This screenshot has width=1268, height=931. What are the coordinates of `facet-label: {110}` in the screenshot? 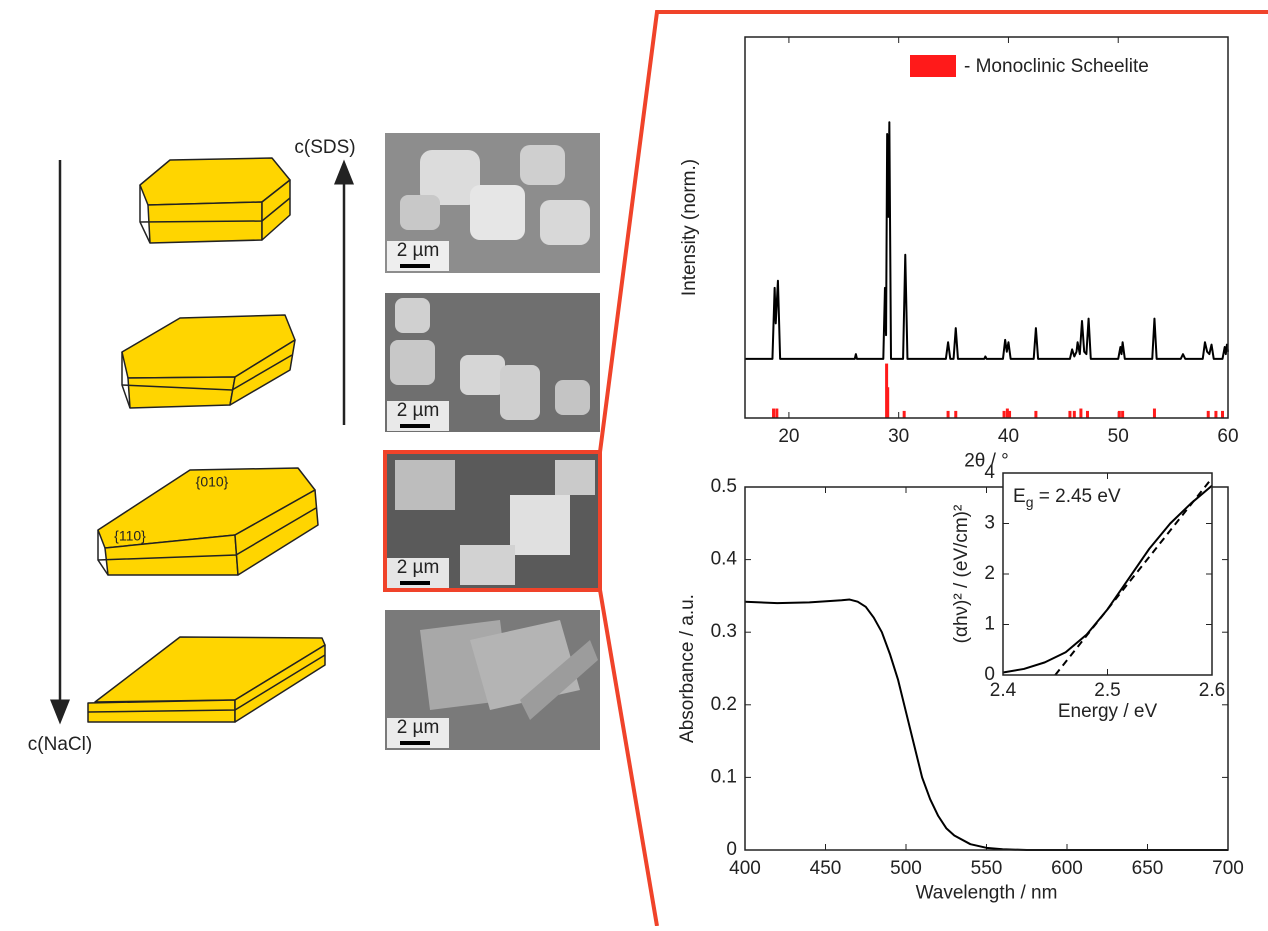 It's located at (130, 536).